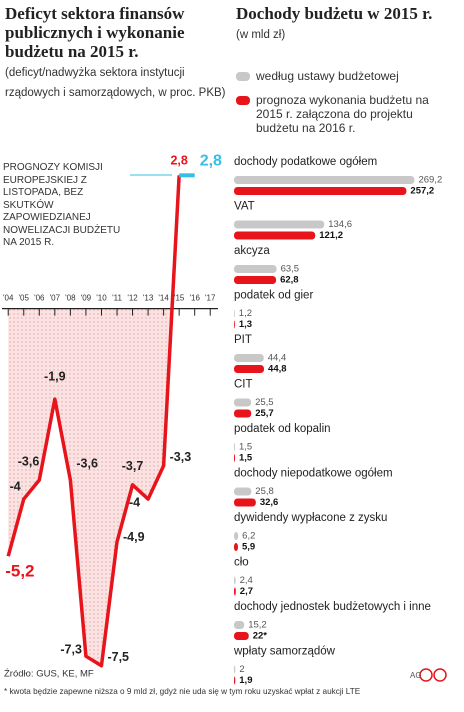 The height and width of the screenshot is (712, 464). Describe the element at coordinates (284, 652) in the screenshot. I see `category-label: wpłaty samorządów` at that location.